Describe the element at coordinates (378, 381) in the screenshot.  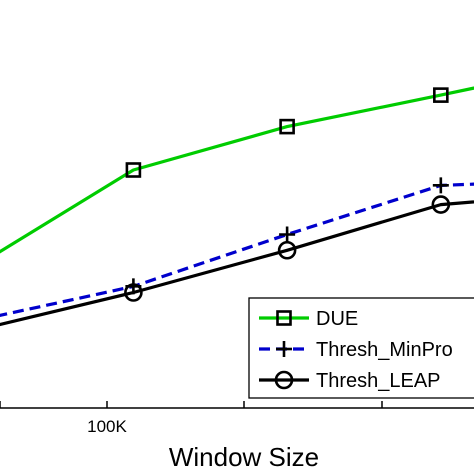
I see `legend-label: Thresh_LEAP` at that location.